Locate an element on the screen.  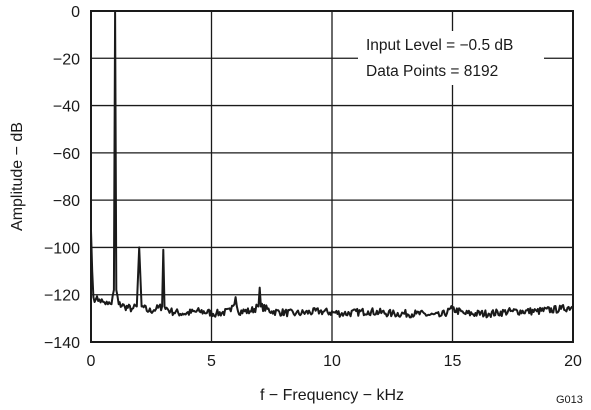
y-tick-label: −120 is located at coordinates (62, 296).